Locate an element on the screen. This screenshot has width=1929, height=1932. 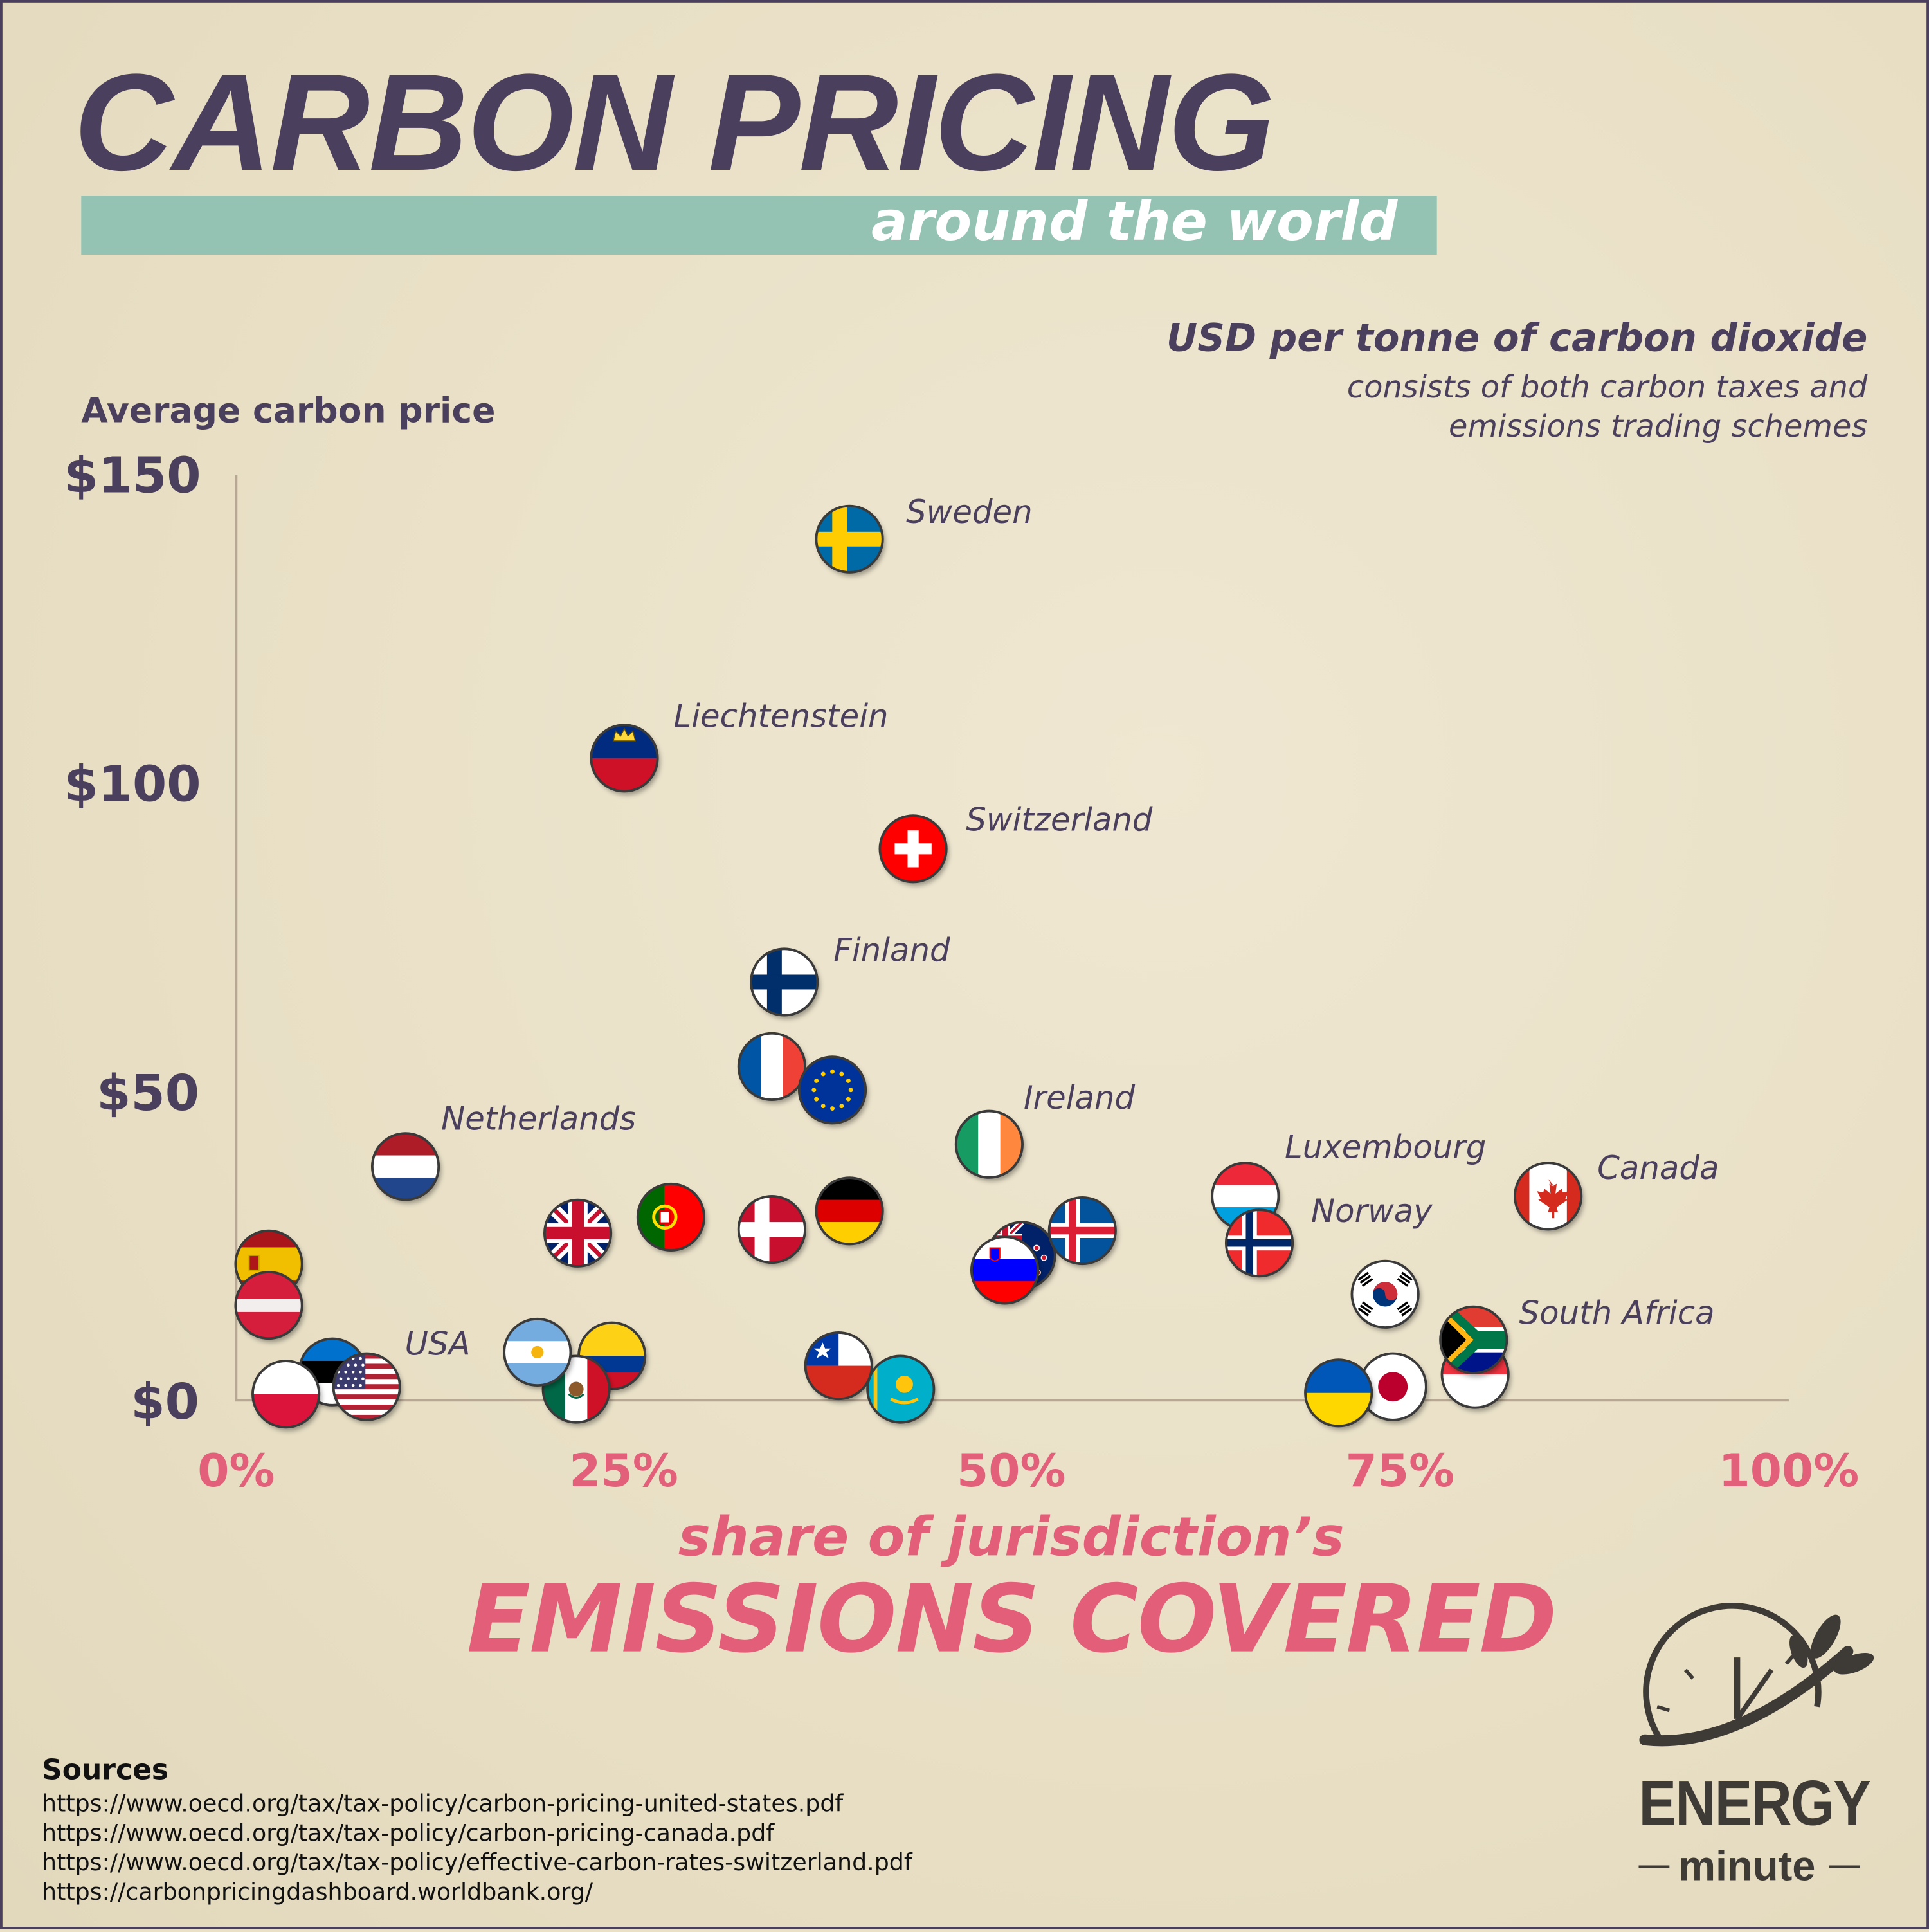
x-axis-label-line2: EMISSIONS COVERED is located at coordinates (1011, 1619).